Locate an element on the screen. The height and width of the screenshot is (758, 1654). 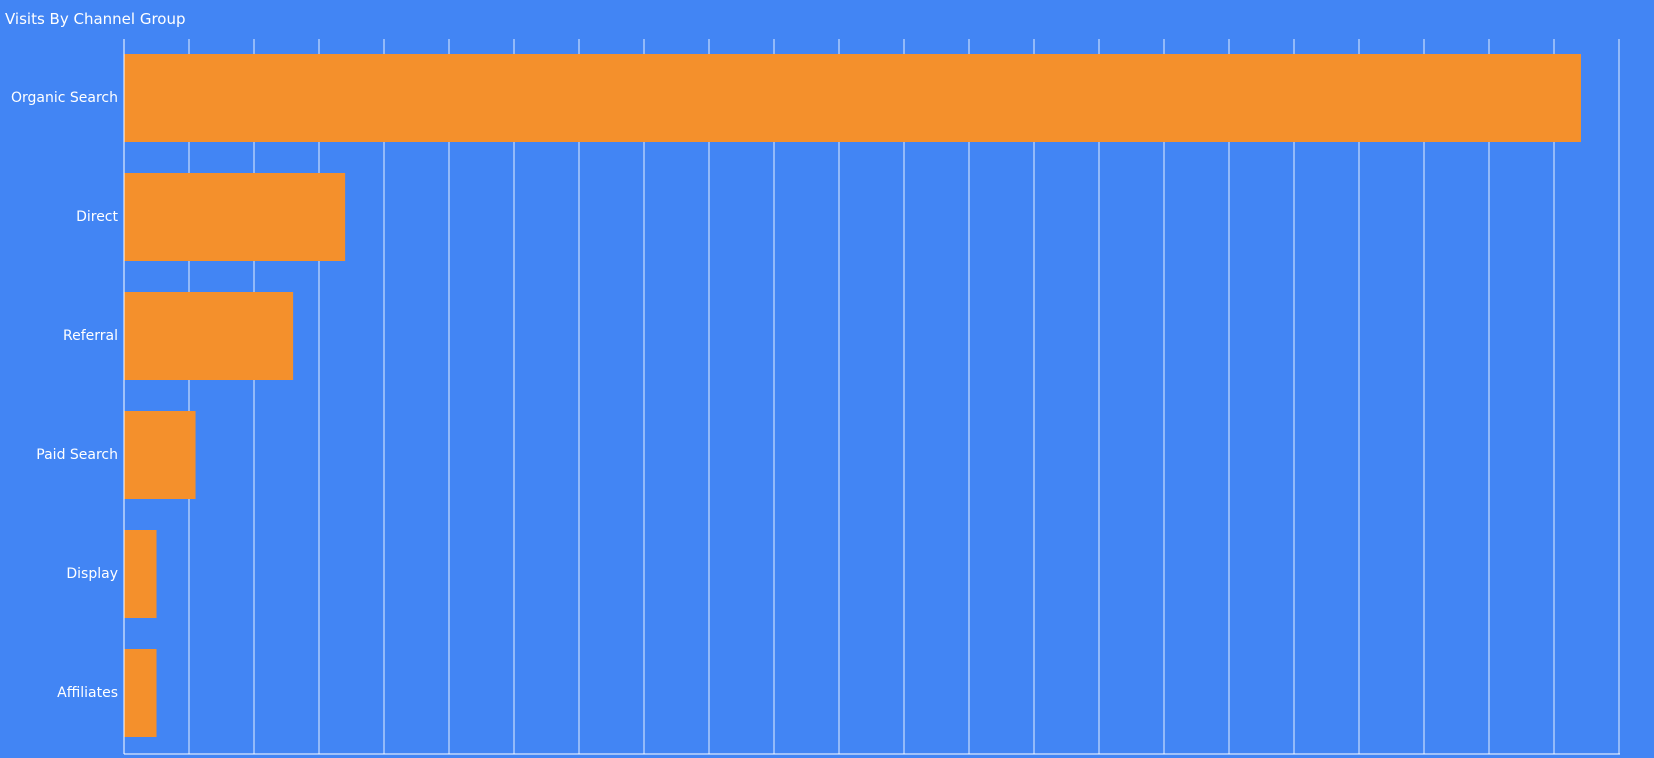
category-label-organic-search: Organic Search is located at coordinates (64, 98).